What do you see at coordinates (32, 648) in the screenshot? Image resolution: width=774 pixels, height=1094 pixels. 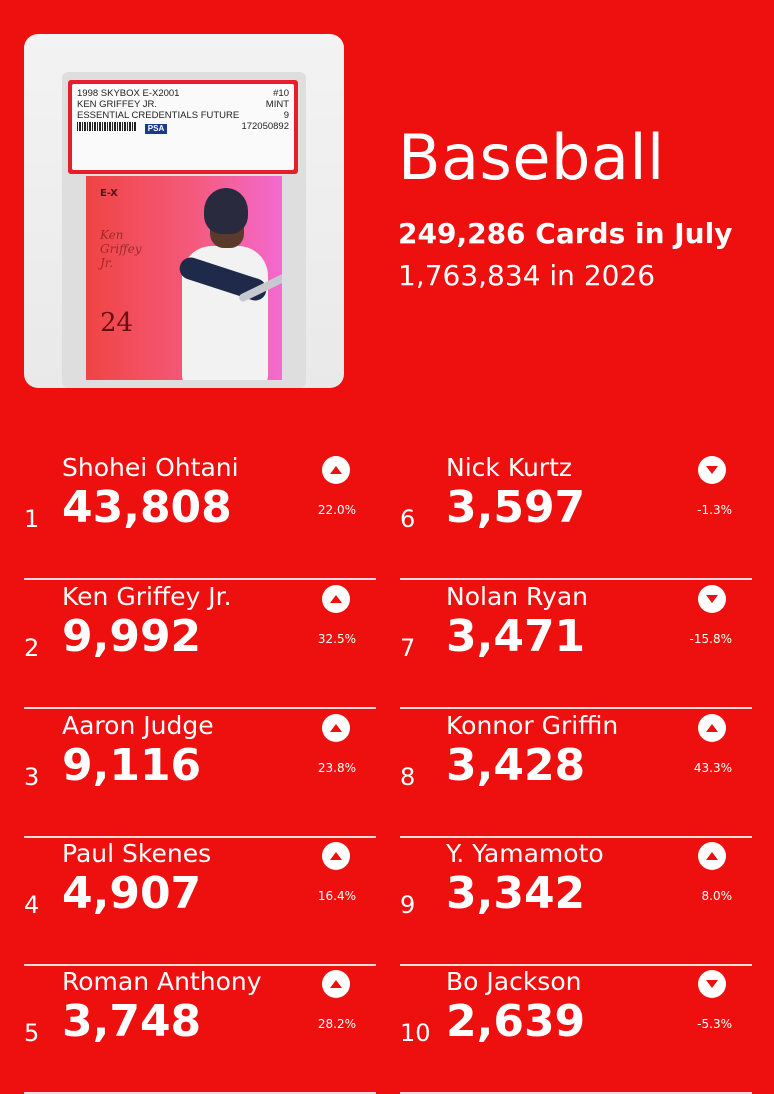 I see `rank-number: 2` at bounding box center [32, 648].